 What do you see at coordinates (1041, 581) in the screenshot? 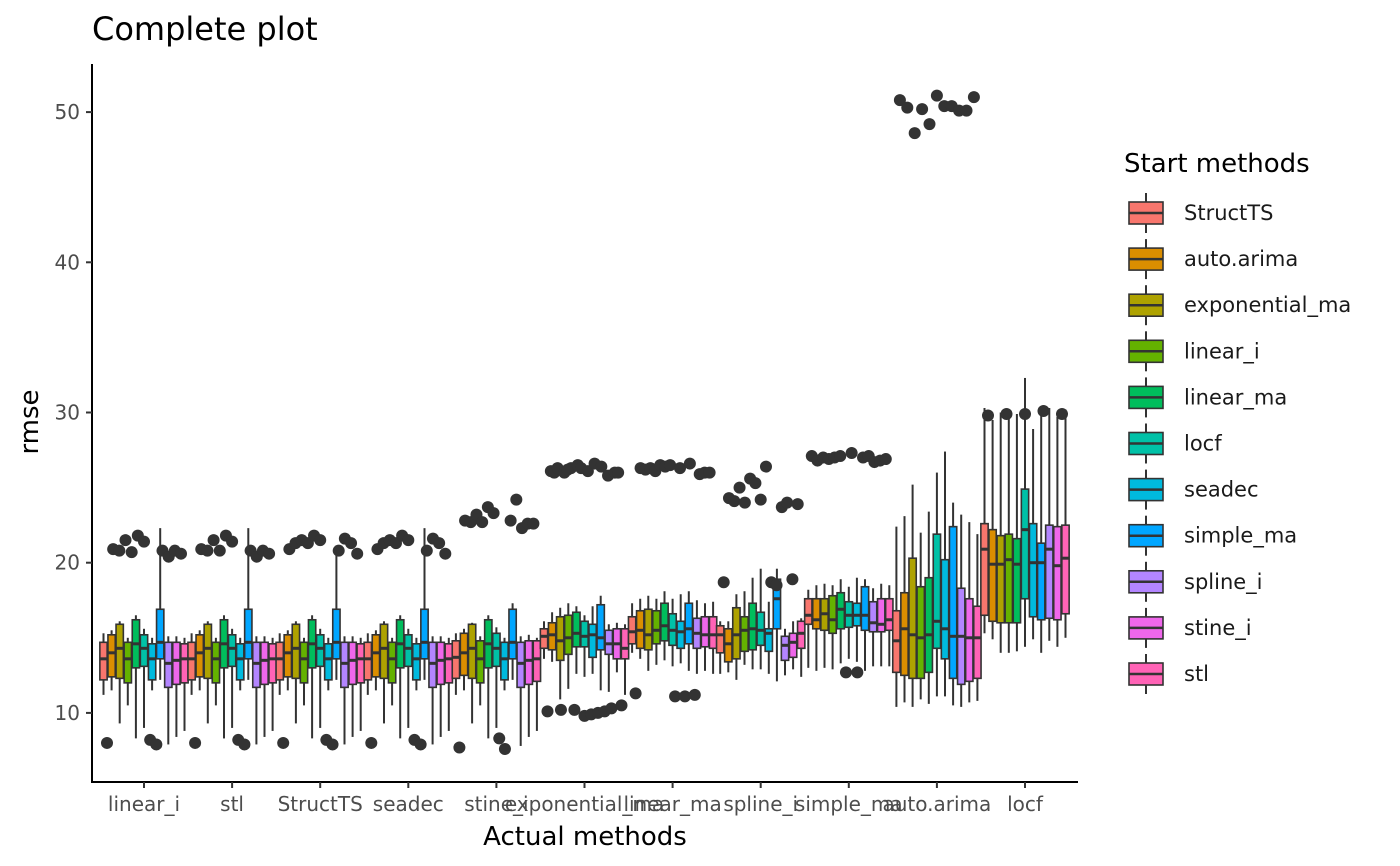
I see `box-simple_ma` at bounding box center [1041, 581].